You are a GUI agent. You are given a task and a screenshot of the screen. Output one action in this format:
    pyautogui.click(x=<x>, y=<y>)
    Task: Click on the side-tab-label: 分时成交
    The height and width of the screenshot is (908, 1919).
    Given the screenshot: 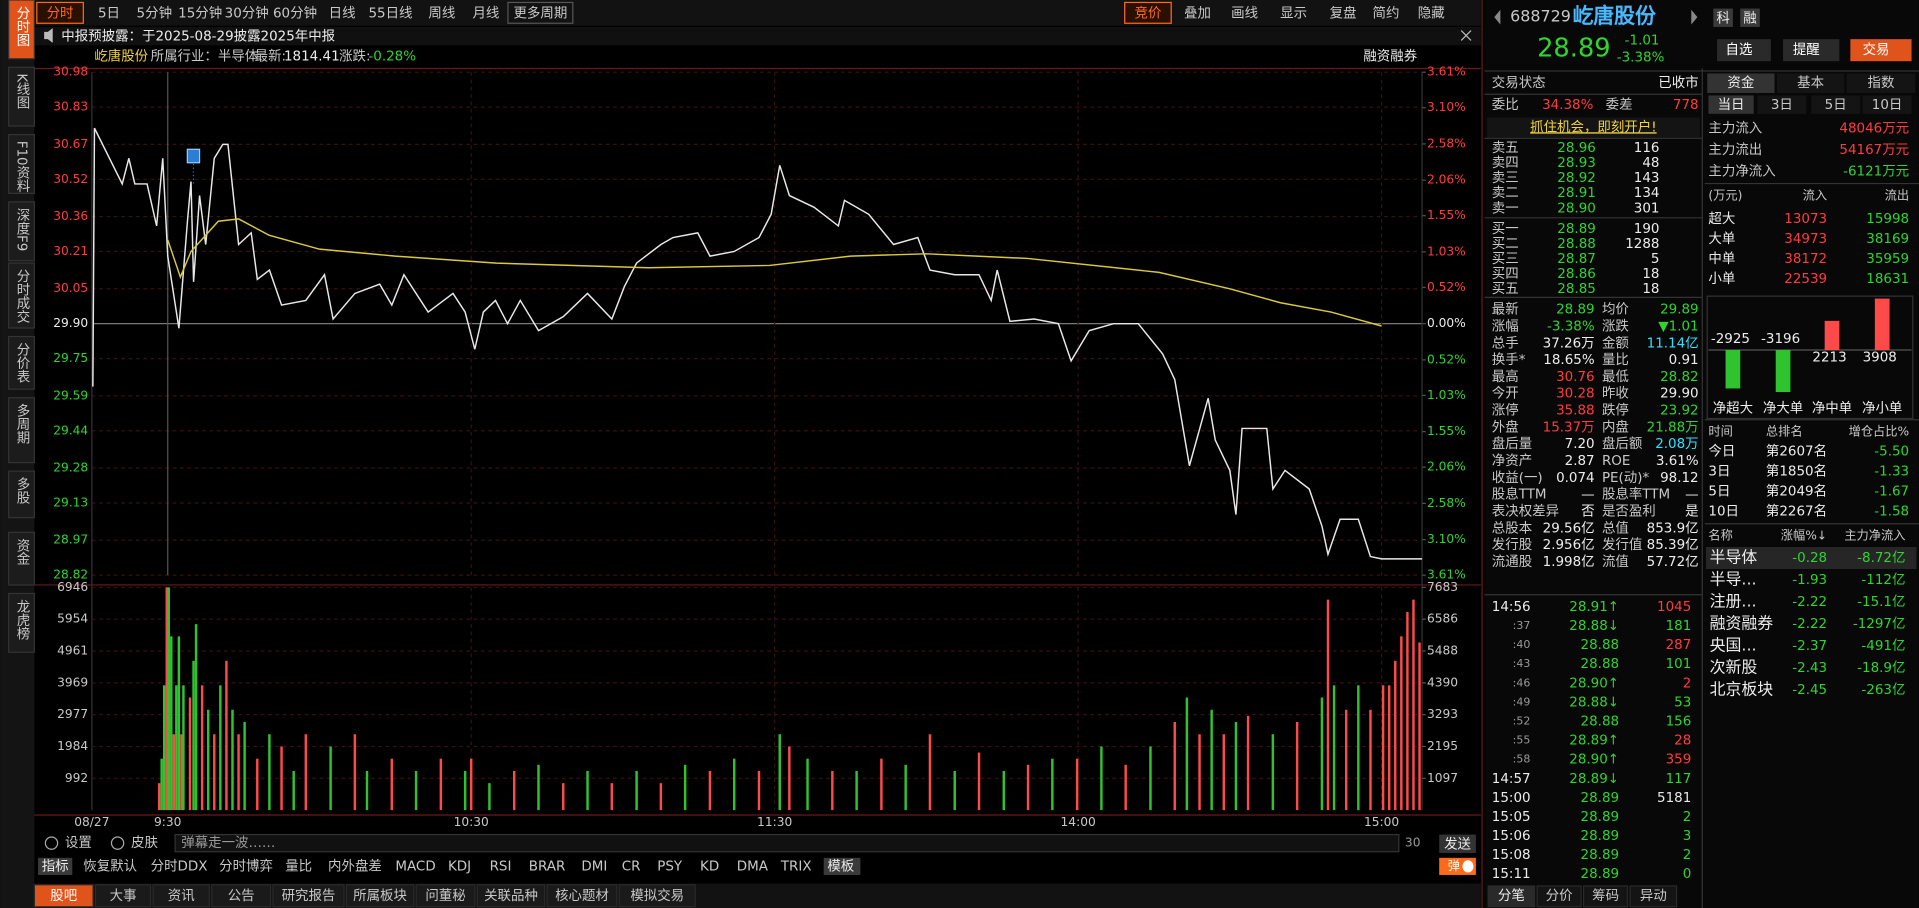 What is the action you would take?
    pyautogui.click(x=22, y=296)
    